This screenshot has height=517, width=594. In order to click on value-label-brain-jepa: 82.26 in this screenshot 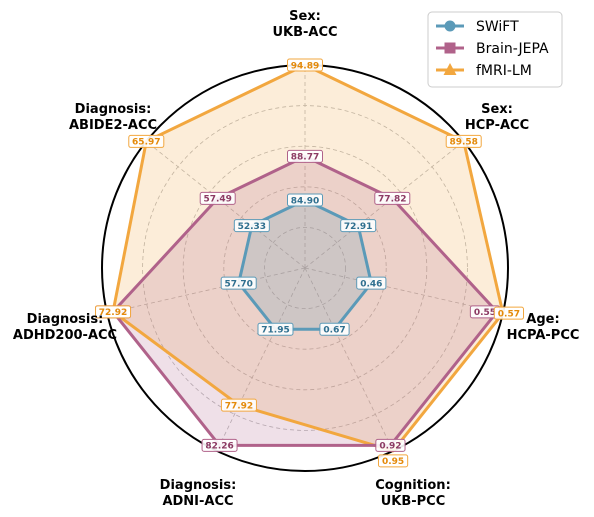, I will do `click(219, 445)`.